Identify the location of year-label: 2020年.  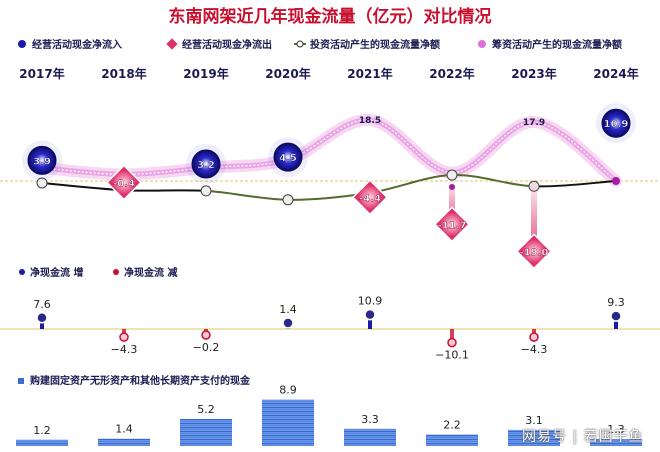
(287, 73).